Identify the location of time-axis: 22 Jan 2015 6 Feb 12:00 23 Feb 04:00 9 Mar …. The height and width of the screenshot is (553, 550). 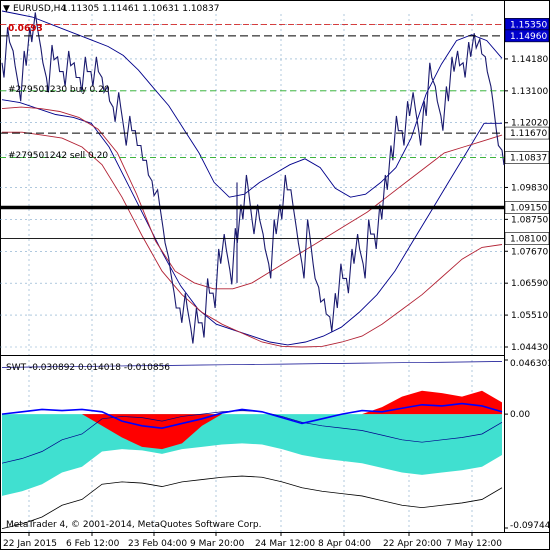
(252, 540).